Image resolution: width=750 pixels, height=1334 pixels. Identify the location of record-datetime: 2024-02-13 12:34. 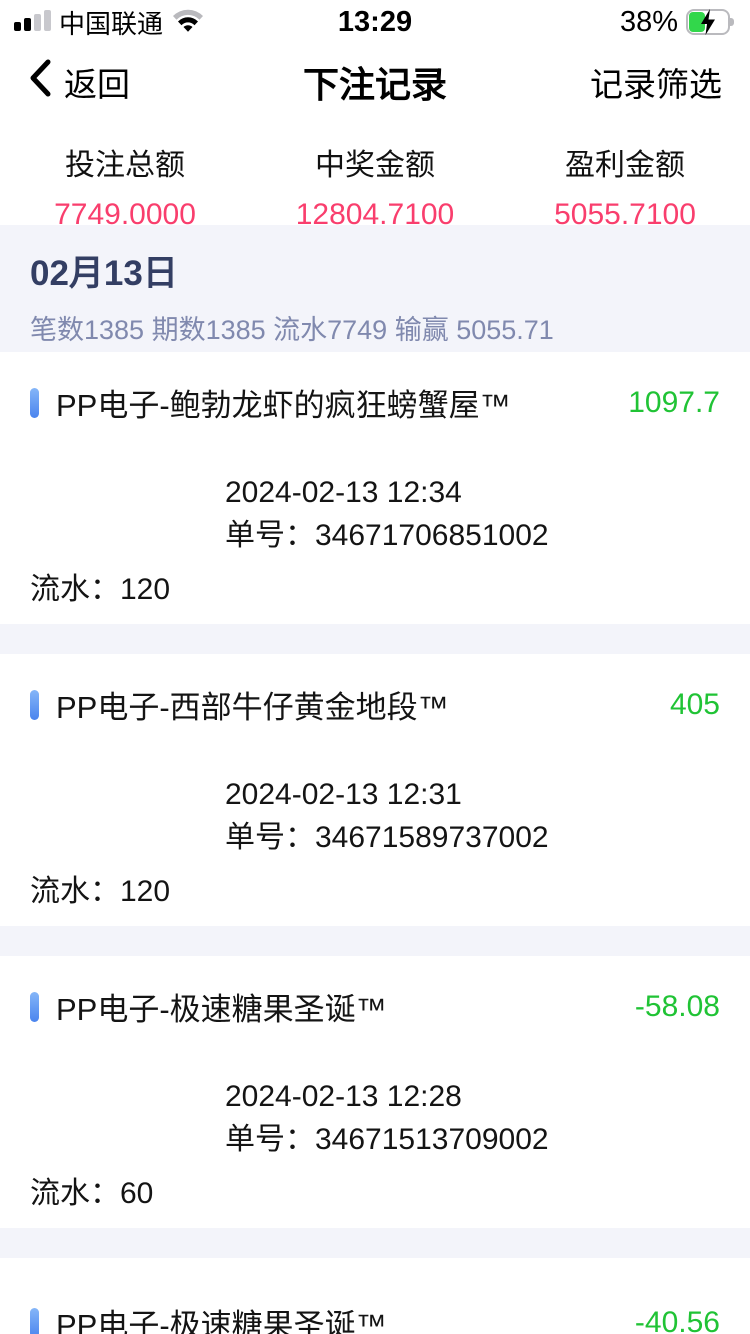
(343, 492).